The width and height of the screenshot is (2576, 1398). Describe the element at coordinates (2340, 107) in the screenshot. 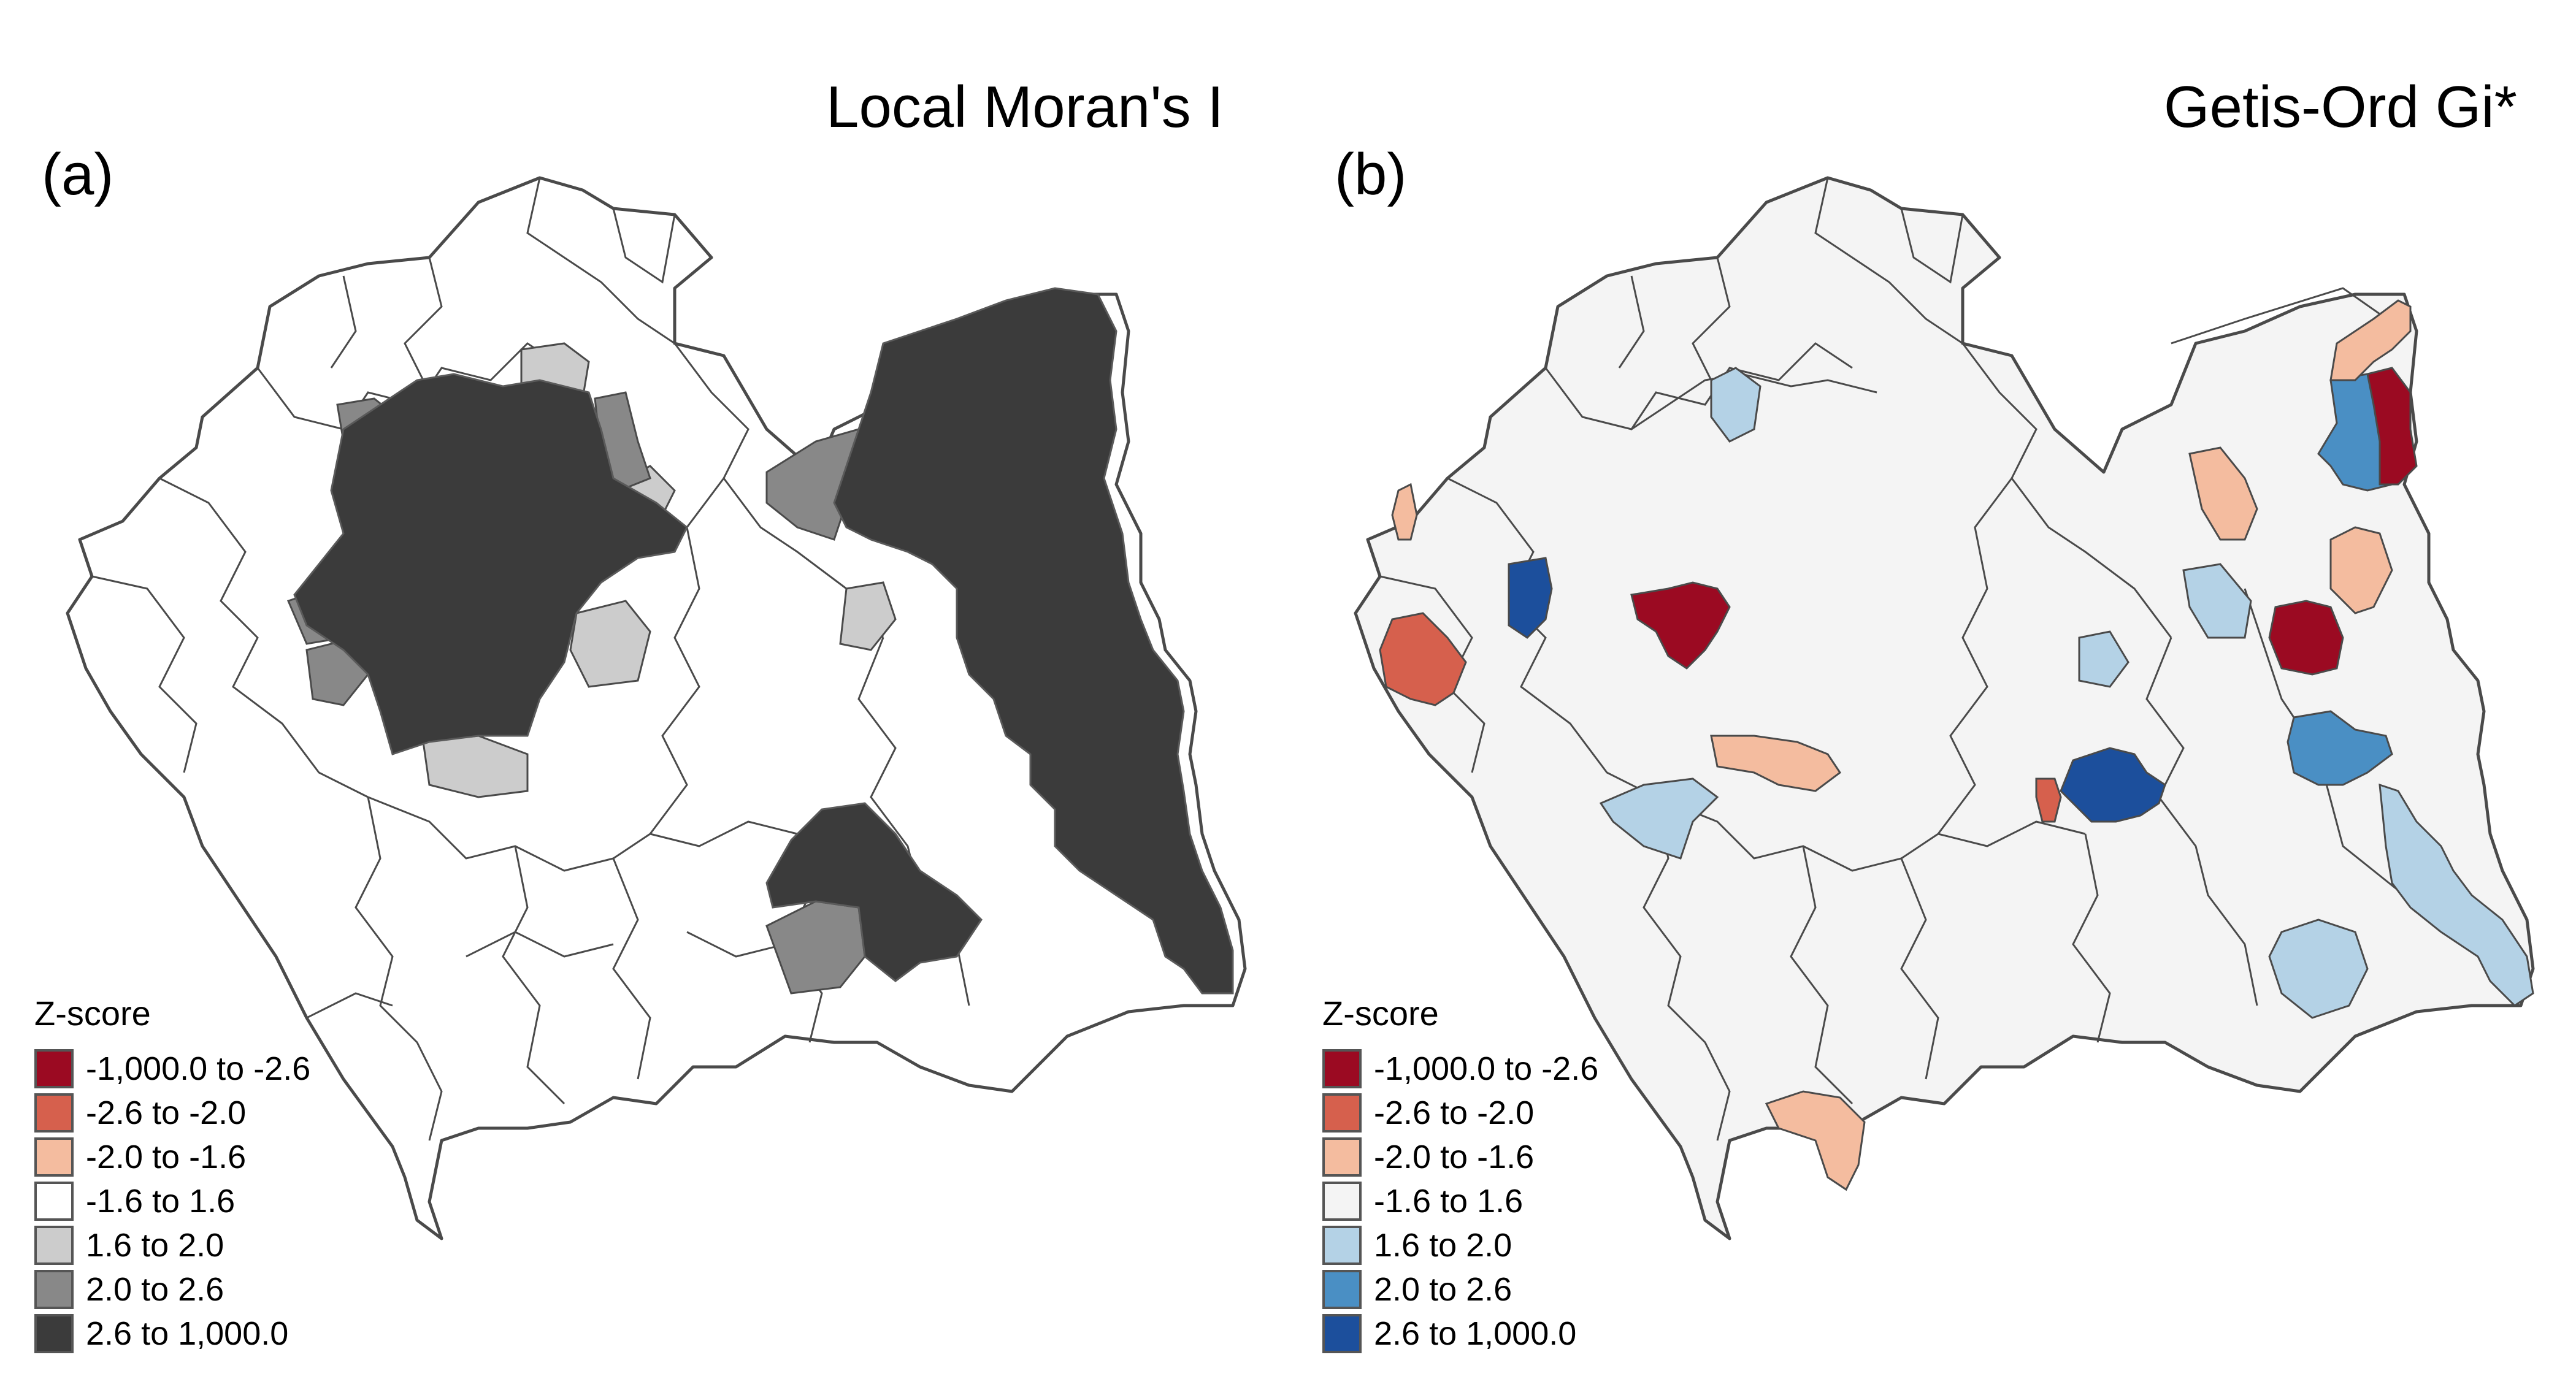

I see `panel-title: Getis-Ord Gi*` at that location.